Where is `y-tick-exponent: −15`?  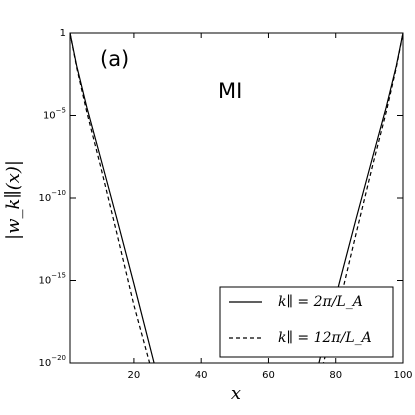 y-tick-exponent: −15 is located at coordinates (58, 276).